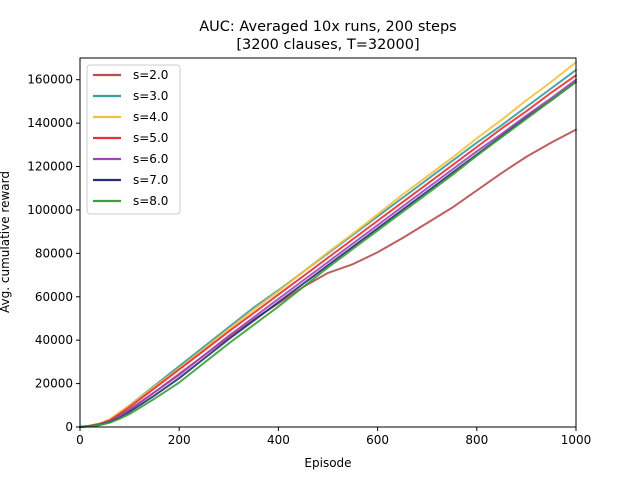  Describe the element at coordinates (50, 167) in the screenshot. I see `y-tick-label: 120000` at that location.